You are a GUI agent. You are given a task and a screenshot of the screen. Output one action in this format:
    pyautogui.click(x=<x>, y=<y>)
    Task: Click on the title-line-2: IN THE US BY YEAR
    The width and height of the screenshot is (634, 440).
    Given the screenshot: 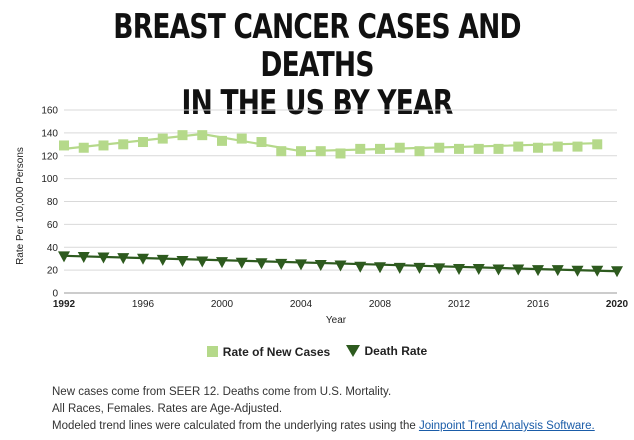 What is the action you would take?
    pyautogui.click(x=317, y=103)
    